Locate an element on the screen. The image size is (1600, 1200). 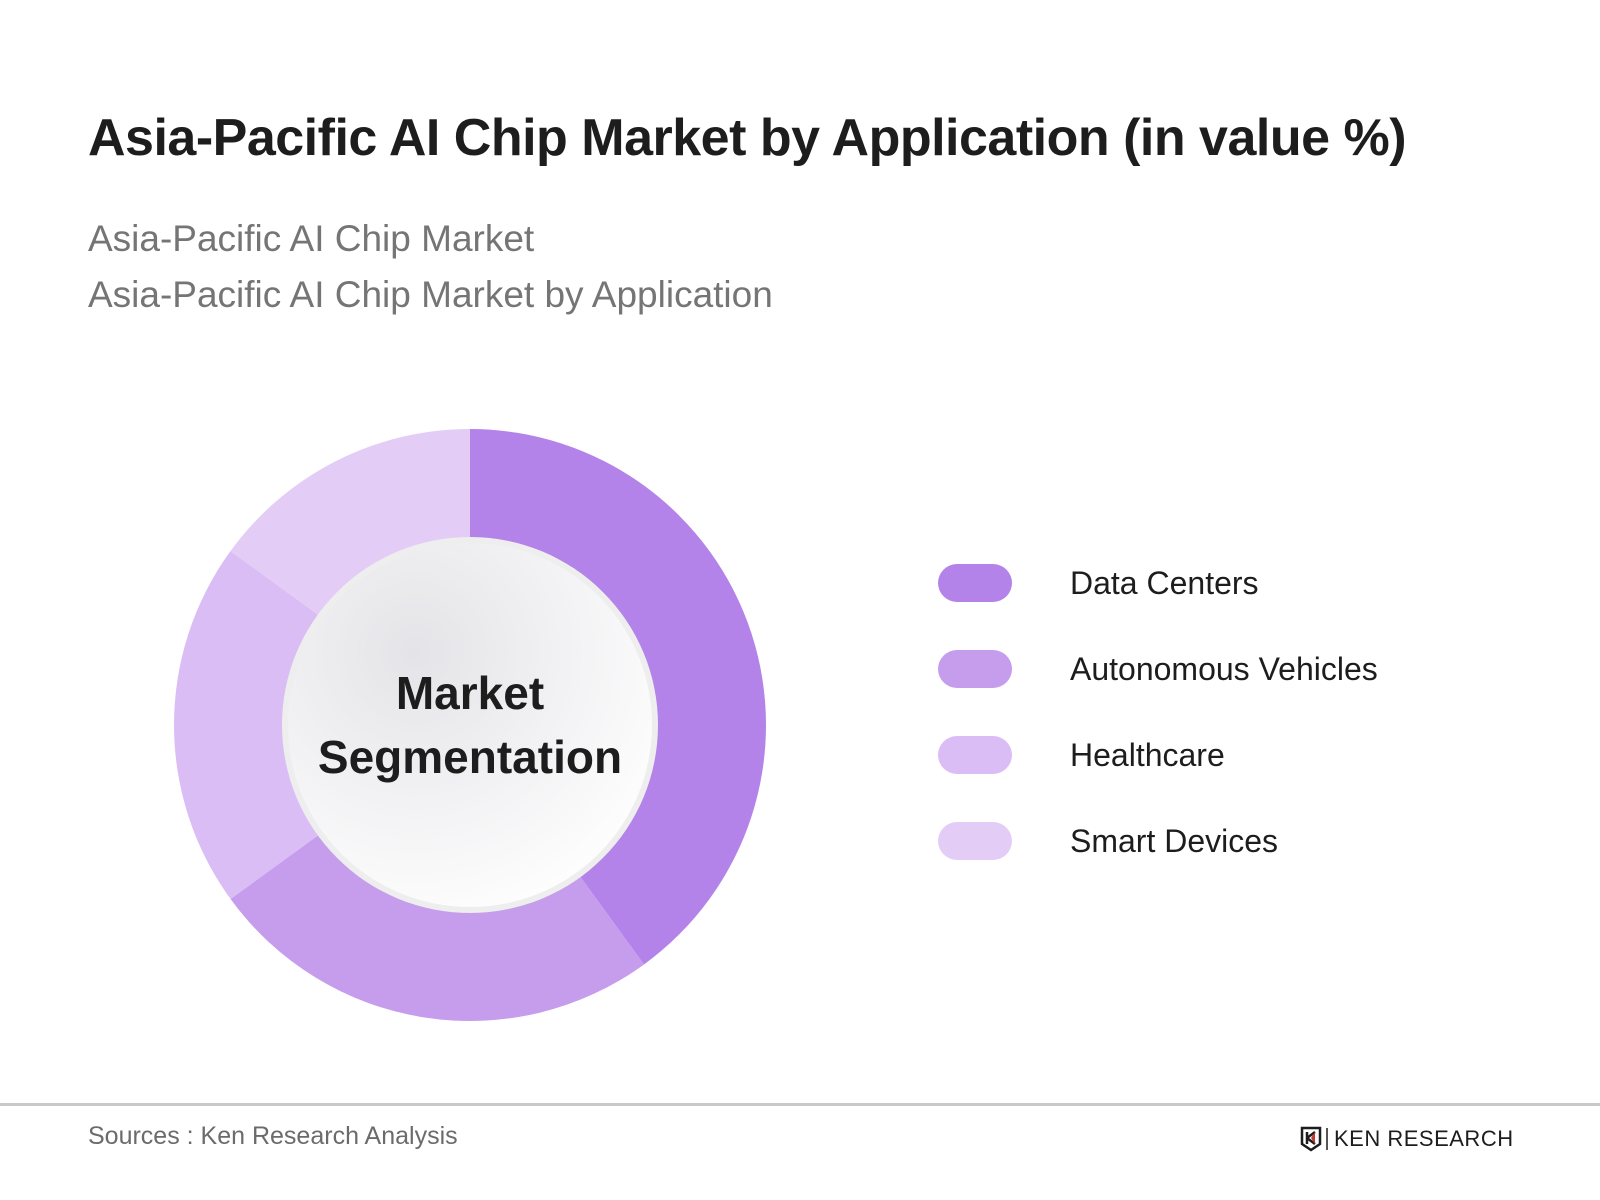
legend-item-data-centers: Data Centers is located at coordinates (1158, 583).